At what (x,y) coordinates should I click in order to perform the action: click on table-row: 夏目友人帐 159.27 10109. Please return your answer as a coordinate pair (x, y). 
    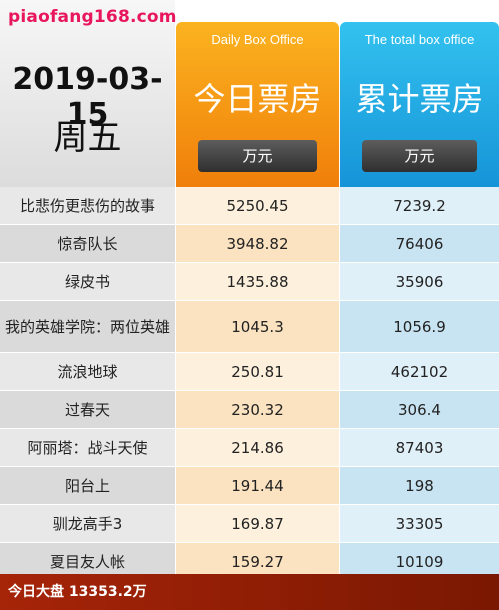
    Looking at the image, I should click on (249, 561).